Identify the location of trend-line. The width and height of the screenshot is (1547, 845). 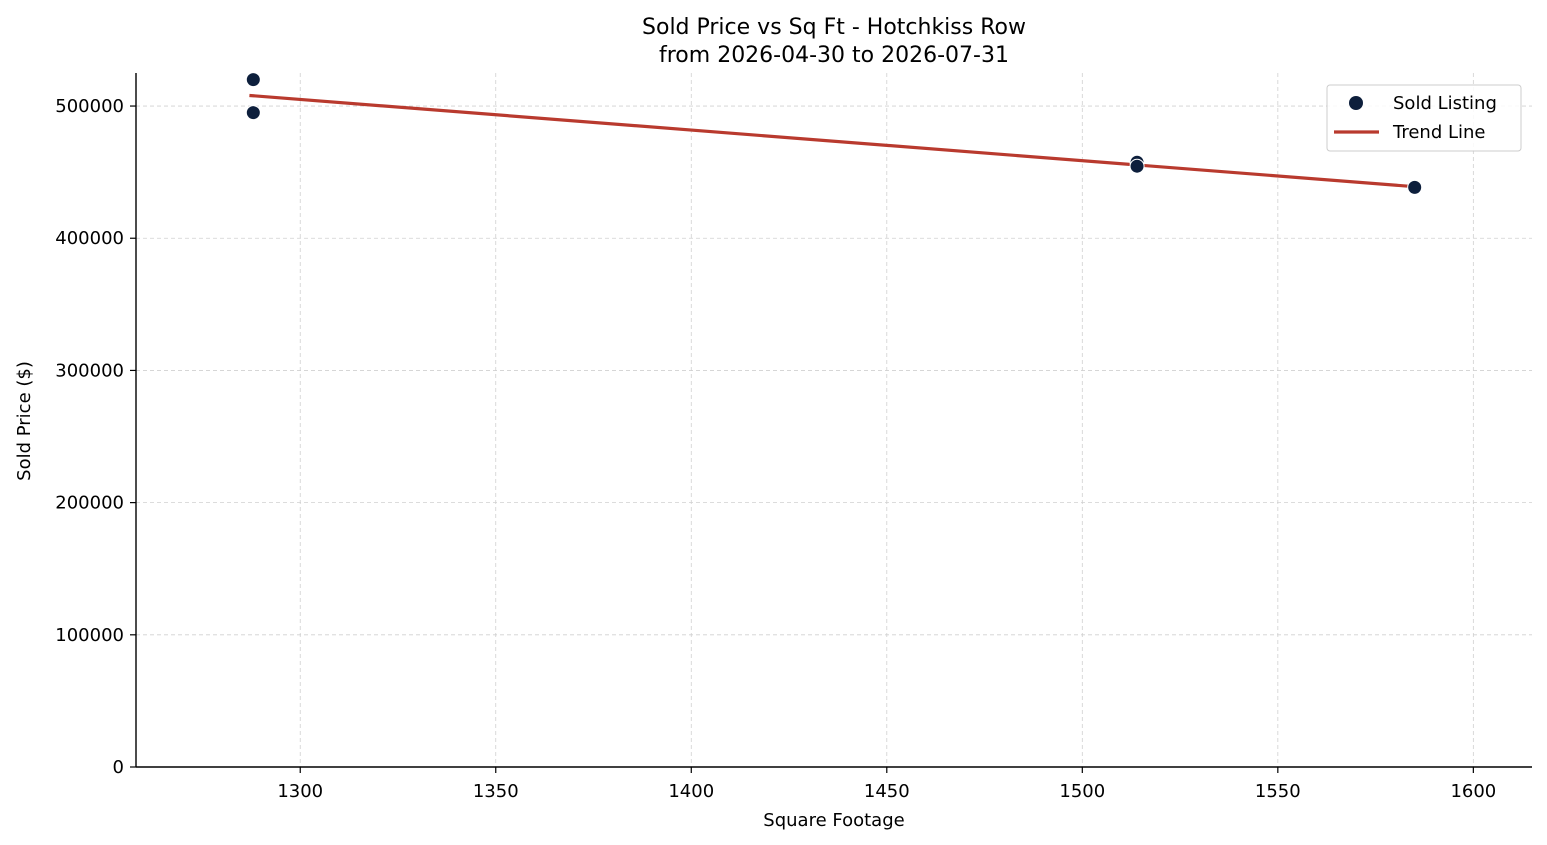
(832, 141).